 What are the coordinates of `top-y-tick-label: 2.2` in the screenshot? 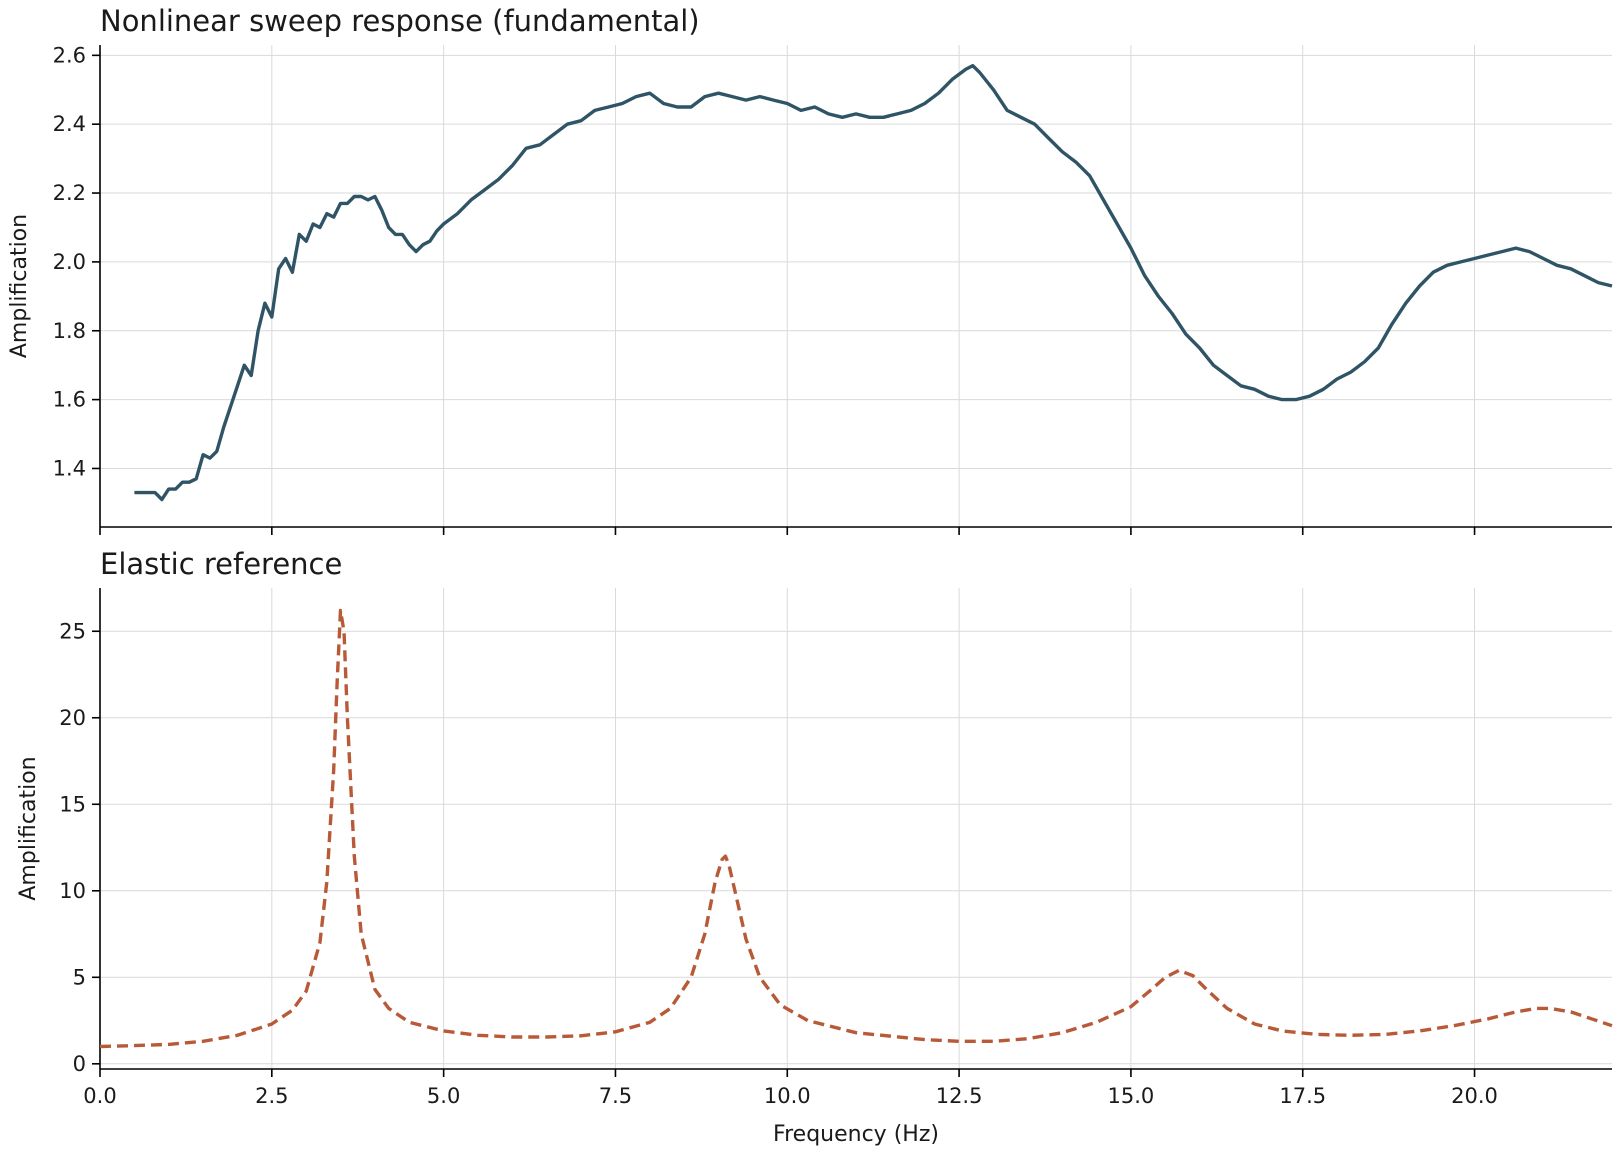 It's located at (69, 193).